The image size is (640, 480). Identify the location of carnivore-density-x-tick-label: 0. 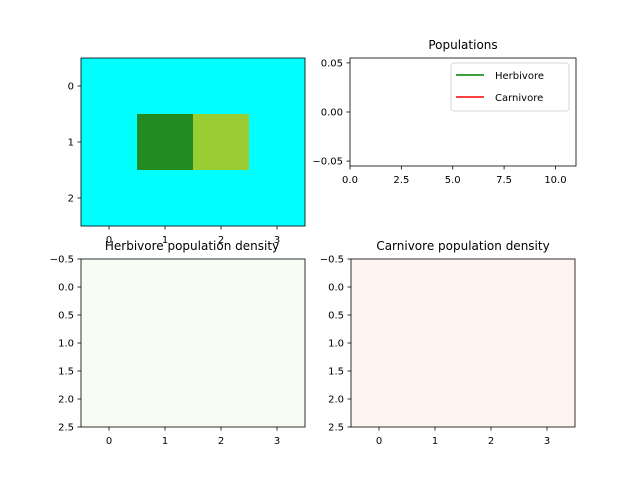
(379, 441).